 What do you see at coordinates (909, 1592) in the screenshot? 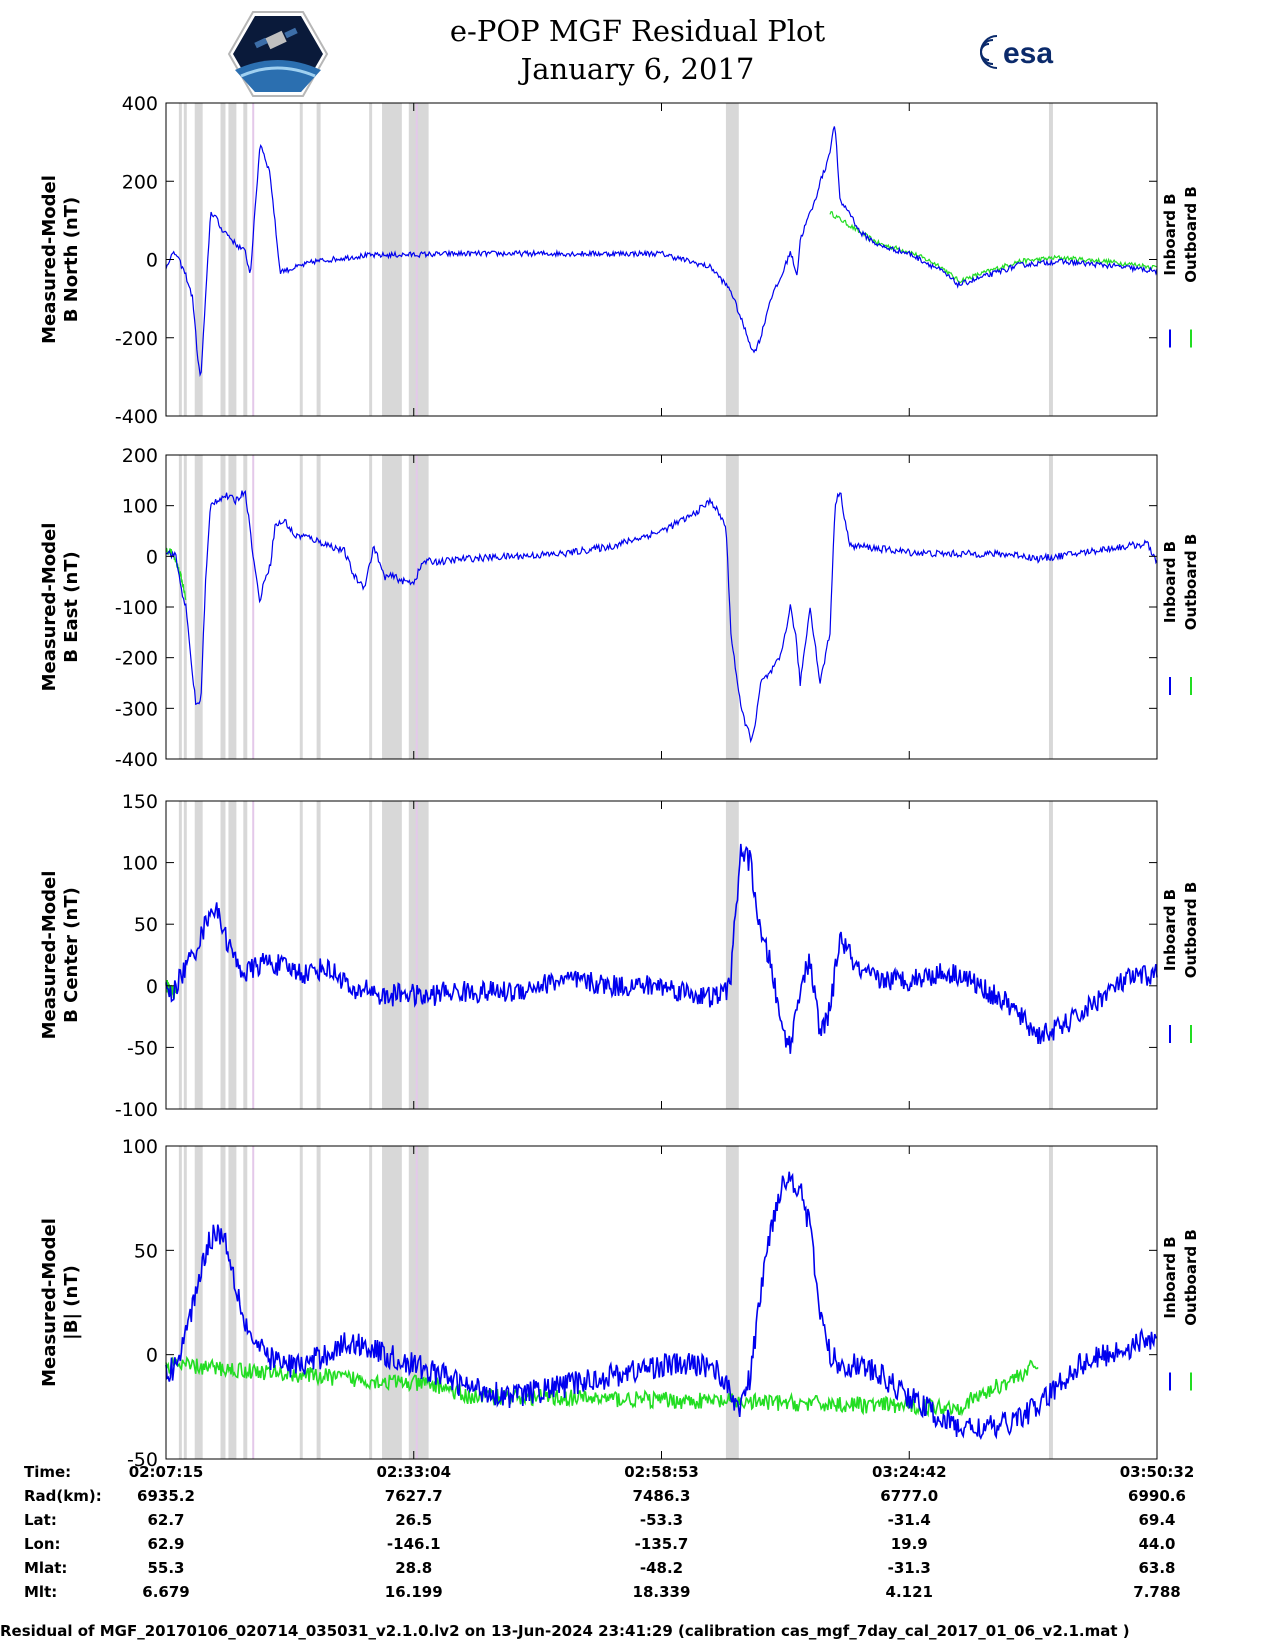
I see `info-value-mlt: 4.121` at bounding box center [909, 1592].